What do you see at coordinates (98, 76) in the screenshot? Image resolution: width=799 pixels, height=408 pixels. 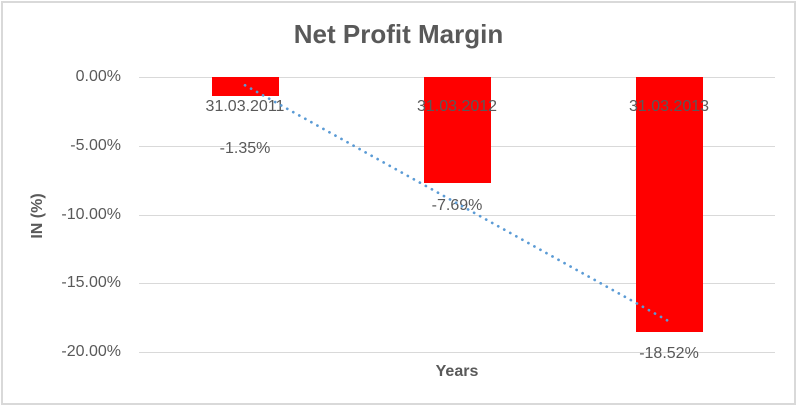 I see `y-axis-tick-label: 0.00%` at bounding box center [98, 76].